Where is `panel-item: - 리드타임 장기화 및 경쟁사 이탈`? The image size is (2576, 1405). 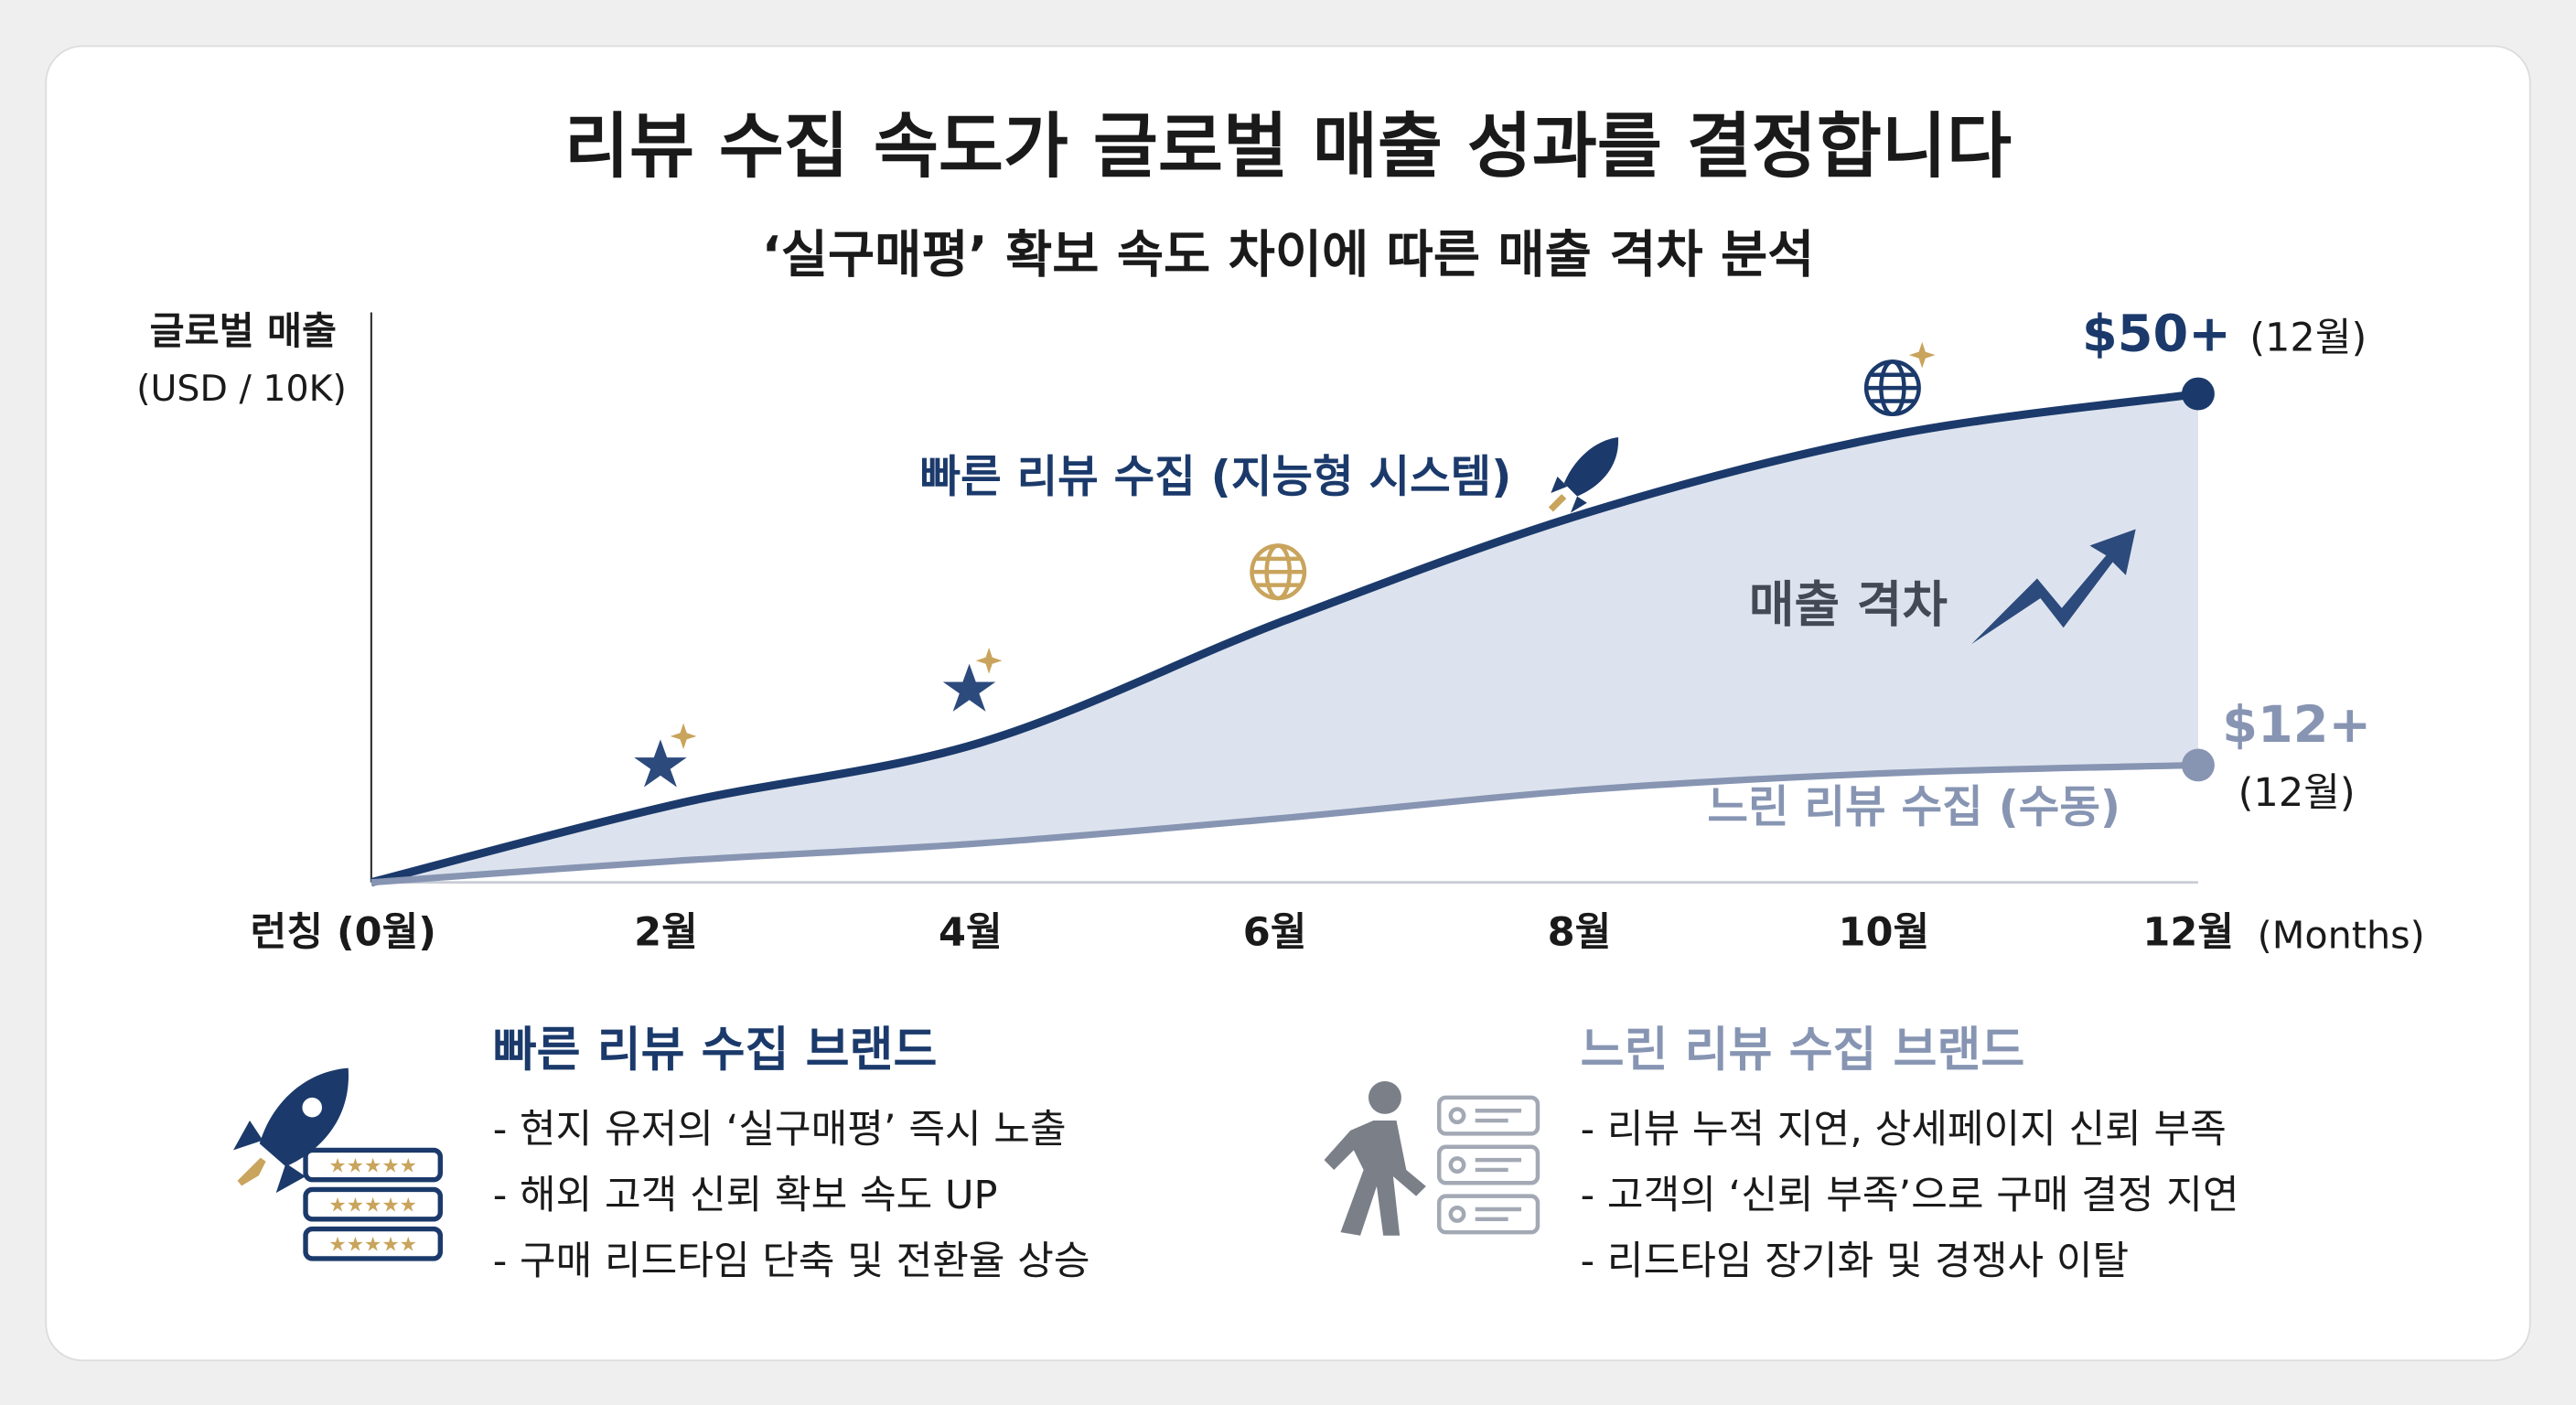
panel-item: - 리드타임 장기화 및 경쟁사 이탈 is located at coordinates (1855, 1262).